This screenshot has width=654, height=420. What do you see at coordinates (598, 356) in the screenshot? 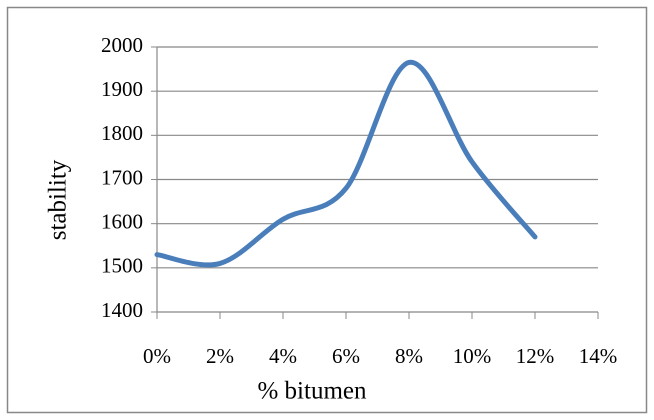
I see `x-tick-label: 14%` at bounding box center [598, 356].